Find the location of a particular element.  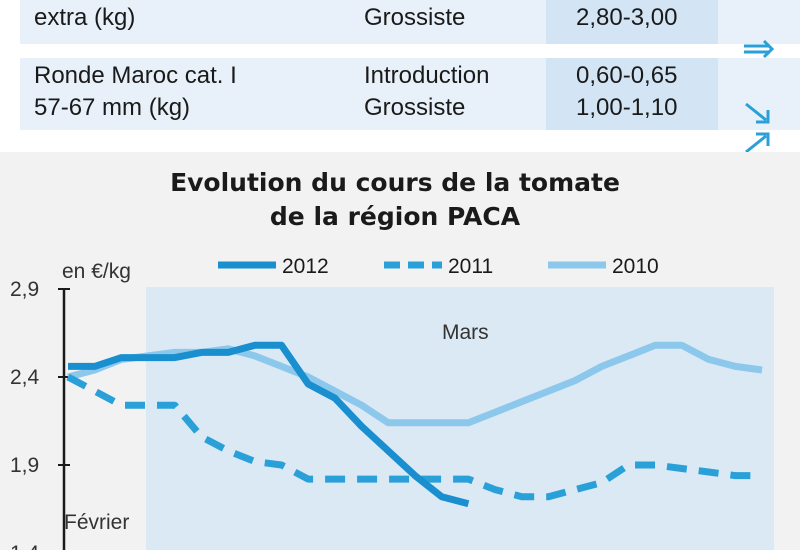

chart-title-line: de la région PACA is located at coordinates (395, 216).